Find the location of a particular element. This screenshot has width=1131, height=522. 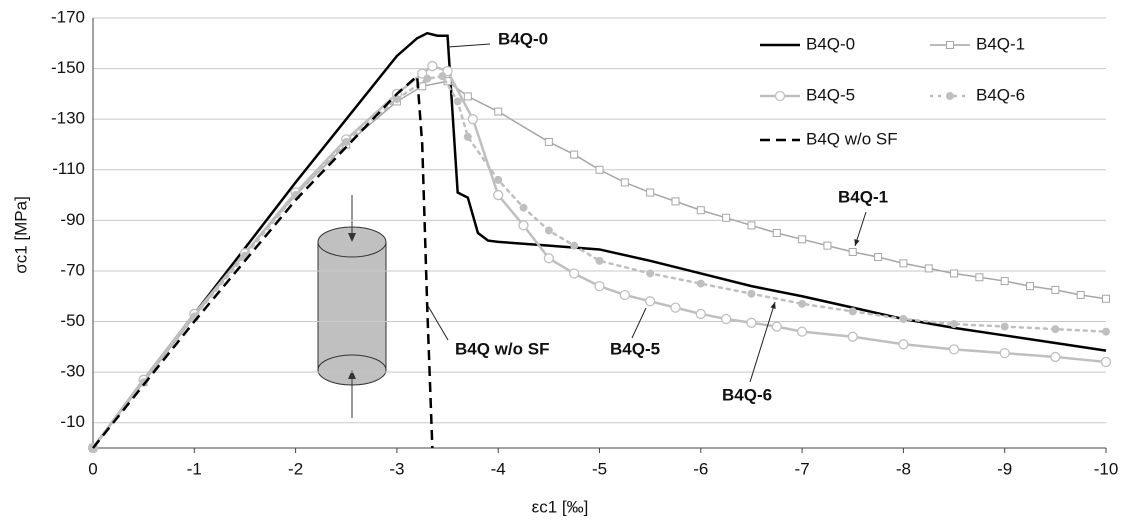

annotation: B4Q-6 is located at coordinates (747, 394).